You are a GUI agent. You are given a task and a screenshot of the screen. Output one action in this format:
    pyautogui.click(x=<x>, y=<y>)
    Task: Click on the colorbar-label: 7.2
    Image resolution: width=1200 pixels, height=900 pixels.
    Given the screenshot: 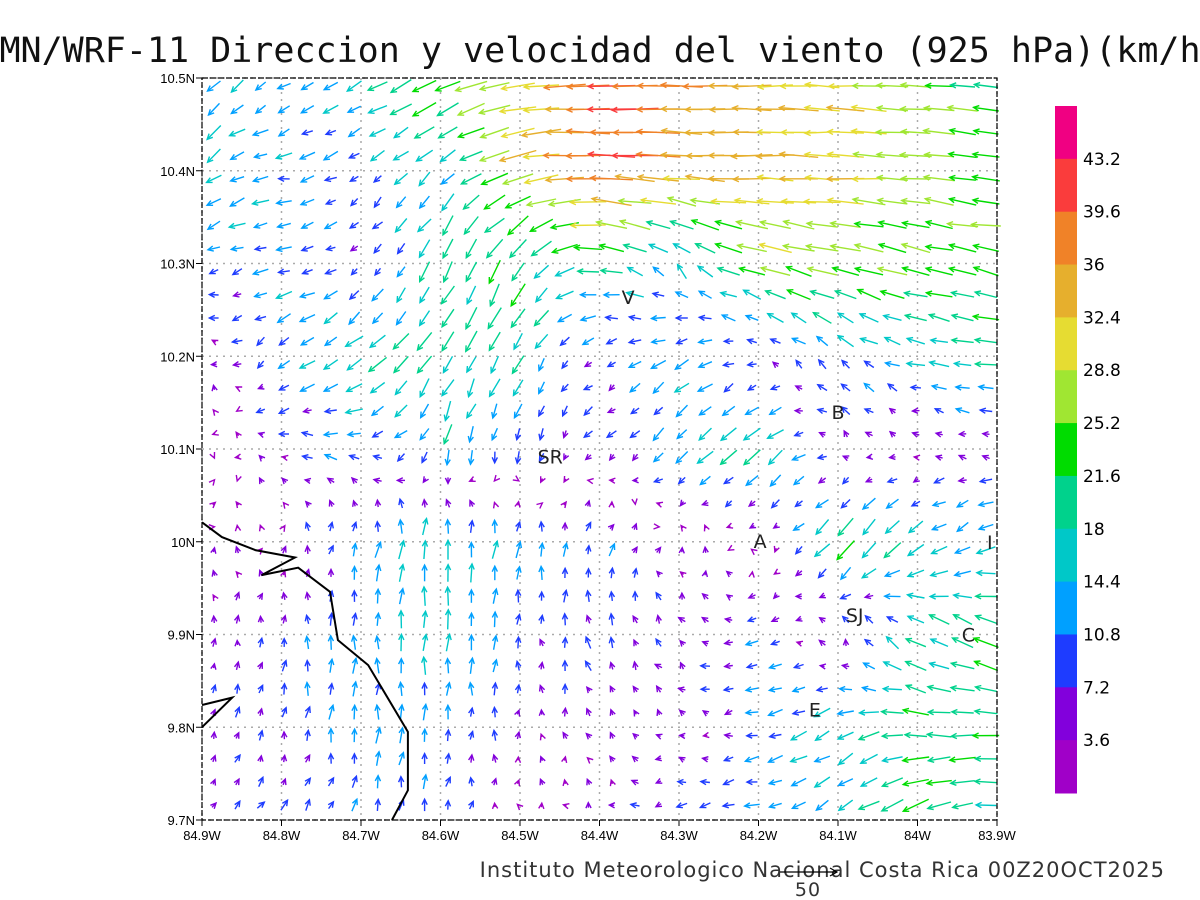 What is the action you would take?
    pyautogui.click(x=1096, y=688)
    